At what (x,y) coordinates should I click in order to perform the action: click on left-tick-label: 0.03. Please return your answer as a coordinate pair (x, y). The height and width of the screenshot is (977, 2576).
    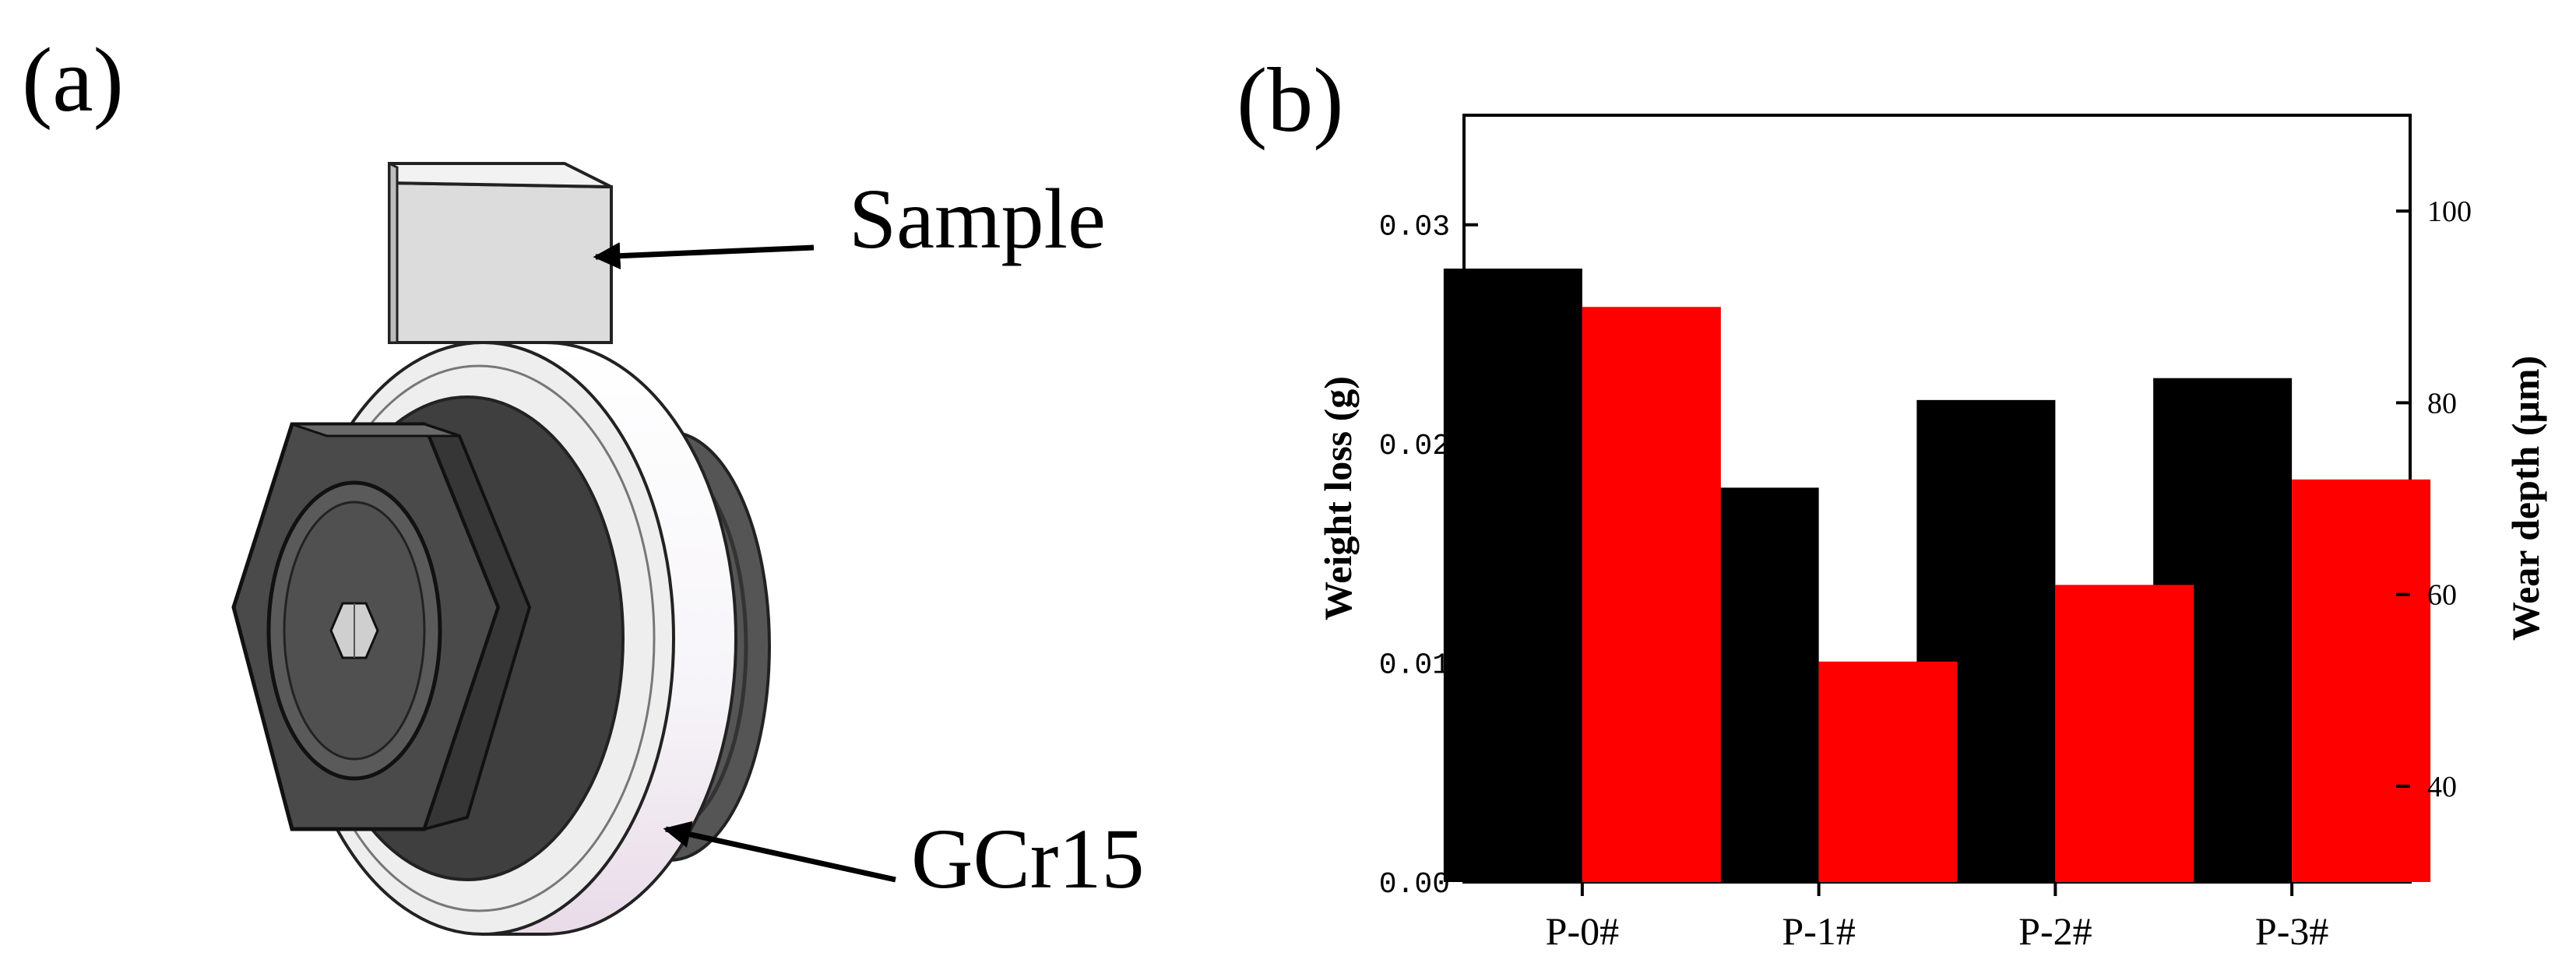
    Looking at the image, I should click on (1414, 227).